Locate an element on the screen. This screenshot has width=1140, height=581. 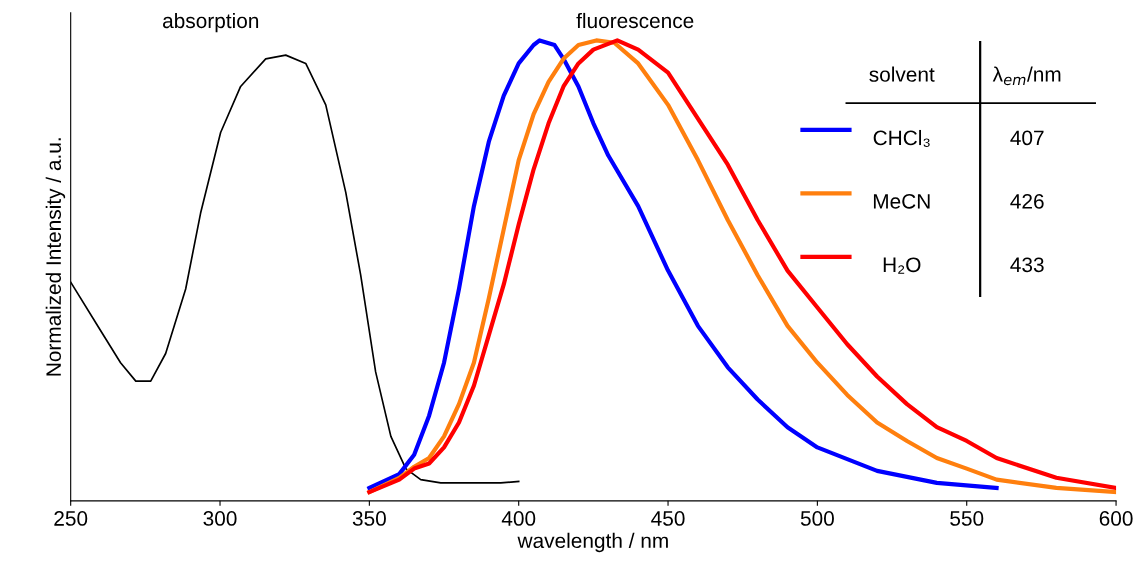
x-tick-label: 600 is located at coordinates (1116, 518).